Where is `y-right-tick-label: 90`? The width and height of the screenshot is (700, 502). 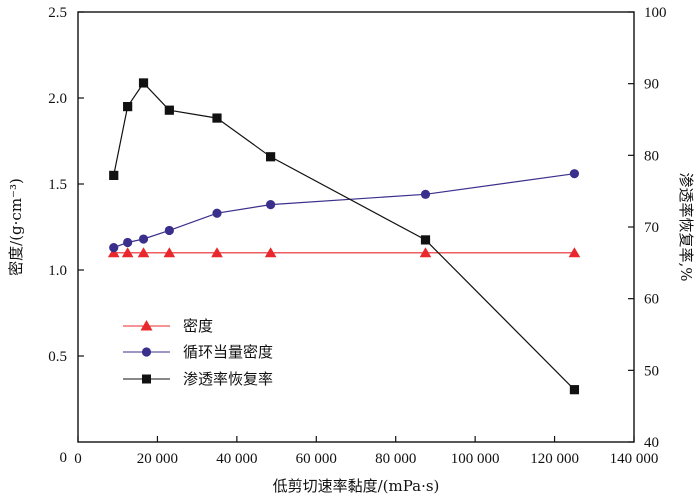
y-right-tick-label: 90 is located at coordinates (651, 85).